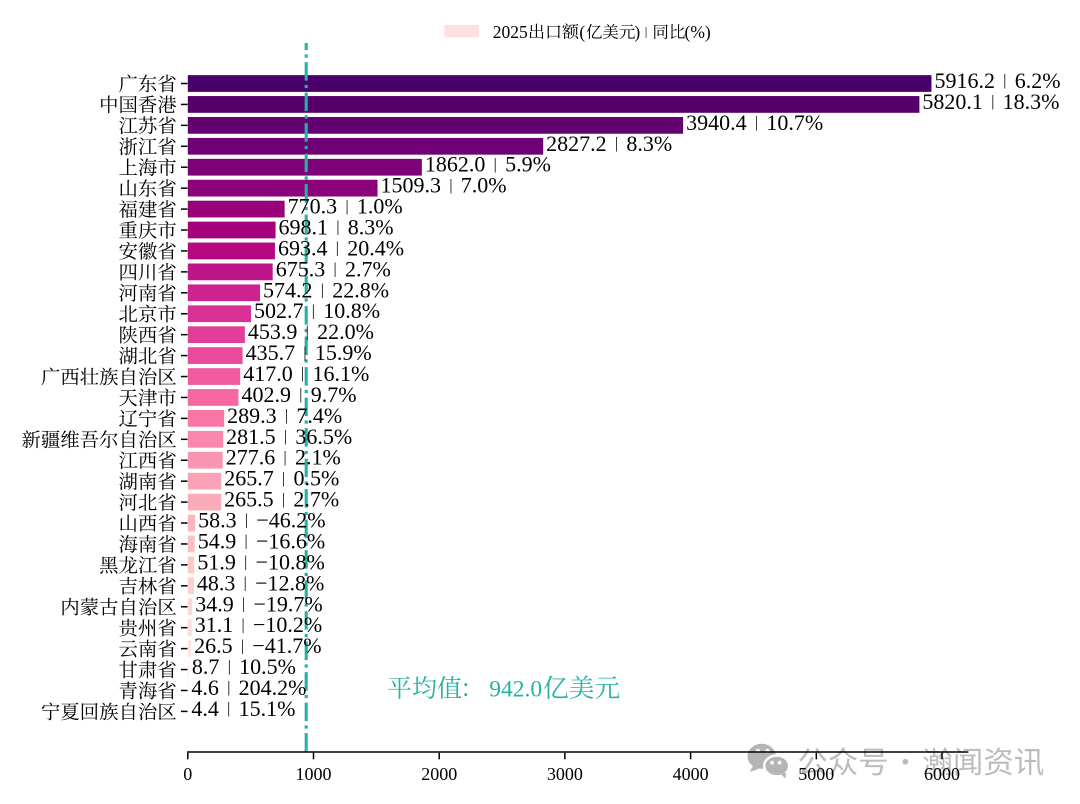 This screenshot has height=804, width=1080. What do you see at coordinates (289, 436) in the screenshot?
I see `svg-text: 281.5 | 36.5%` at bounding box center [289, 436].